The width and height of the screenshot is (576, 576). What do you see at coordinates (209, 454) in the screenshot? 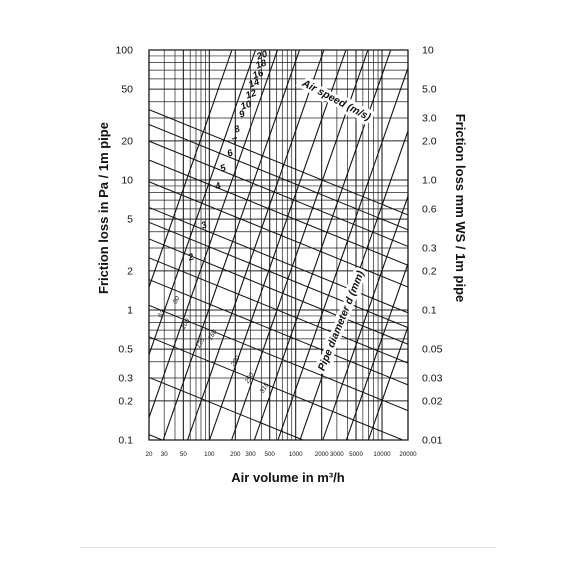
I see `x-tick-label: 100` at bounding box center [209, 454].